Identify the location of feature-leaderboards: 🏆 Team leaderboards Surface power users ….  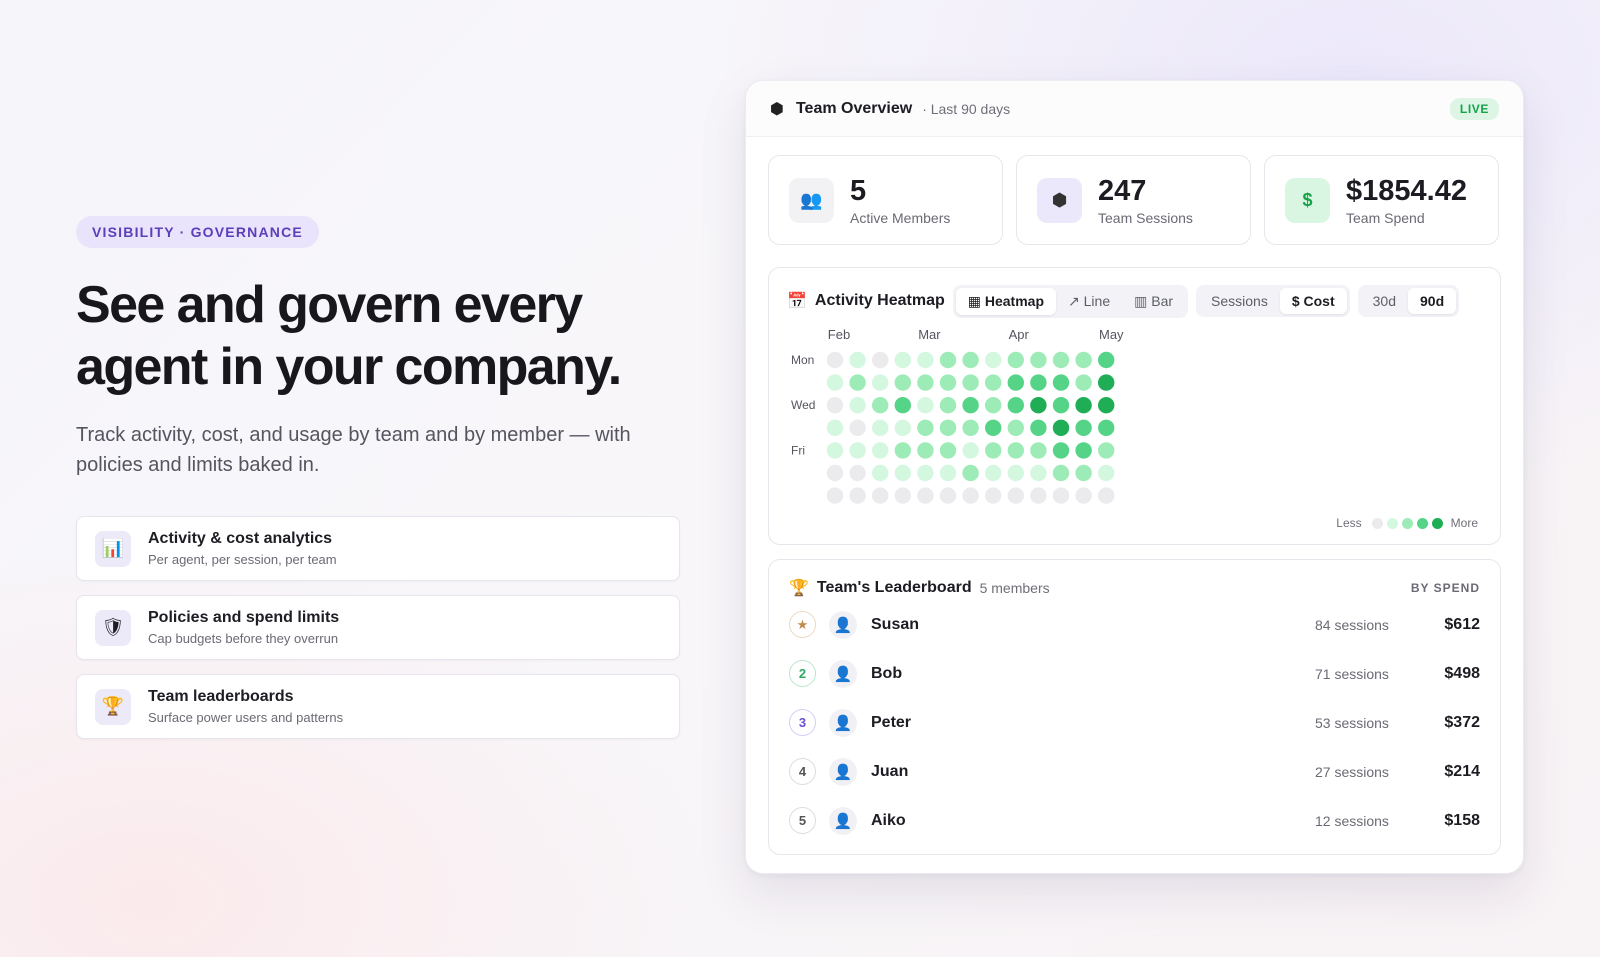
(378, 706).